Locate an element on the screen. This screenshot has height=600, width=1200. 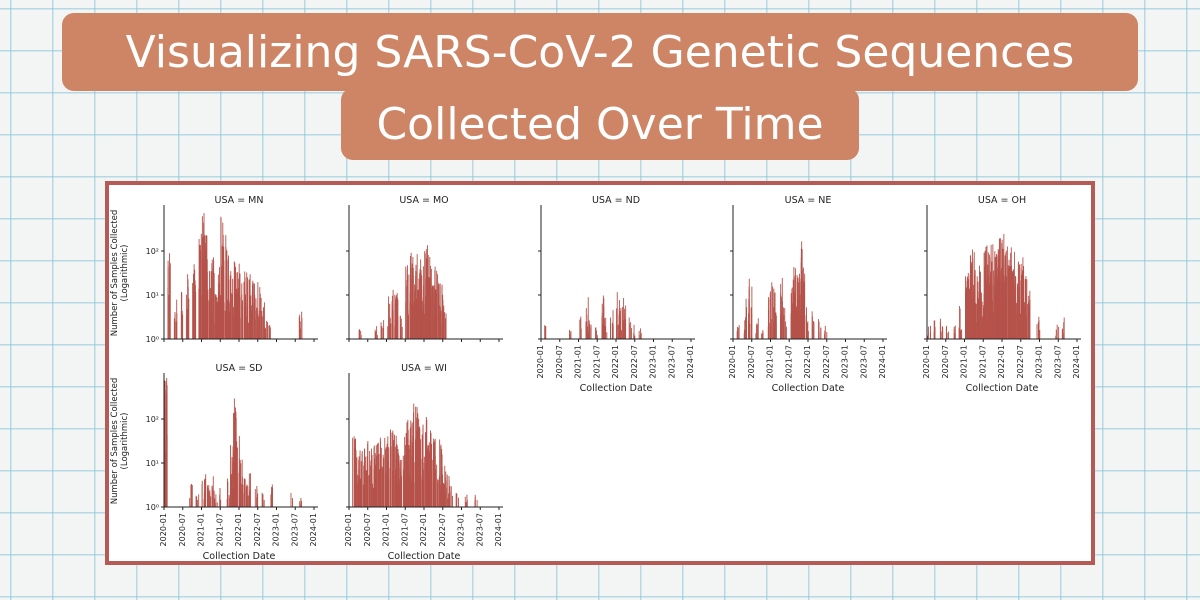
x-axis-label-3: Collection Date is located at coordinates (808, 388).